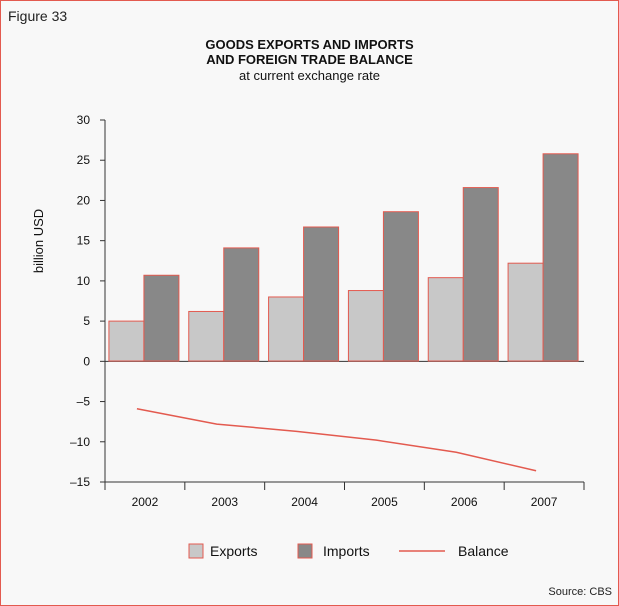 The width and height of the screenshot is (619, 606). Describe the element at coordinates (38, 16) in the screenshot. I see `figure-label: Figure 33` at that location.